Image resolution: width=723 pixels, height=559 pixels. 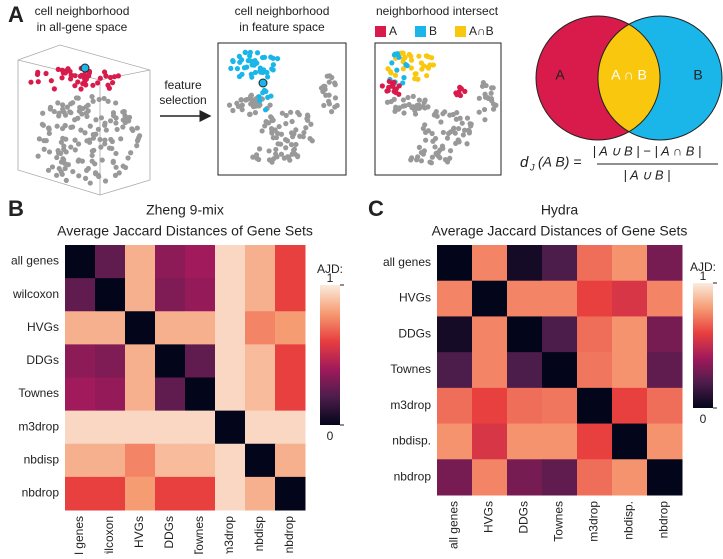 What do you see at coordinates (283, 107) in the screenshot?
I see `scatter` at bounding box center [283, 107].